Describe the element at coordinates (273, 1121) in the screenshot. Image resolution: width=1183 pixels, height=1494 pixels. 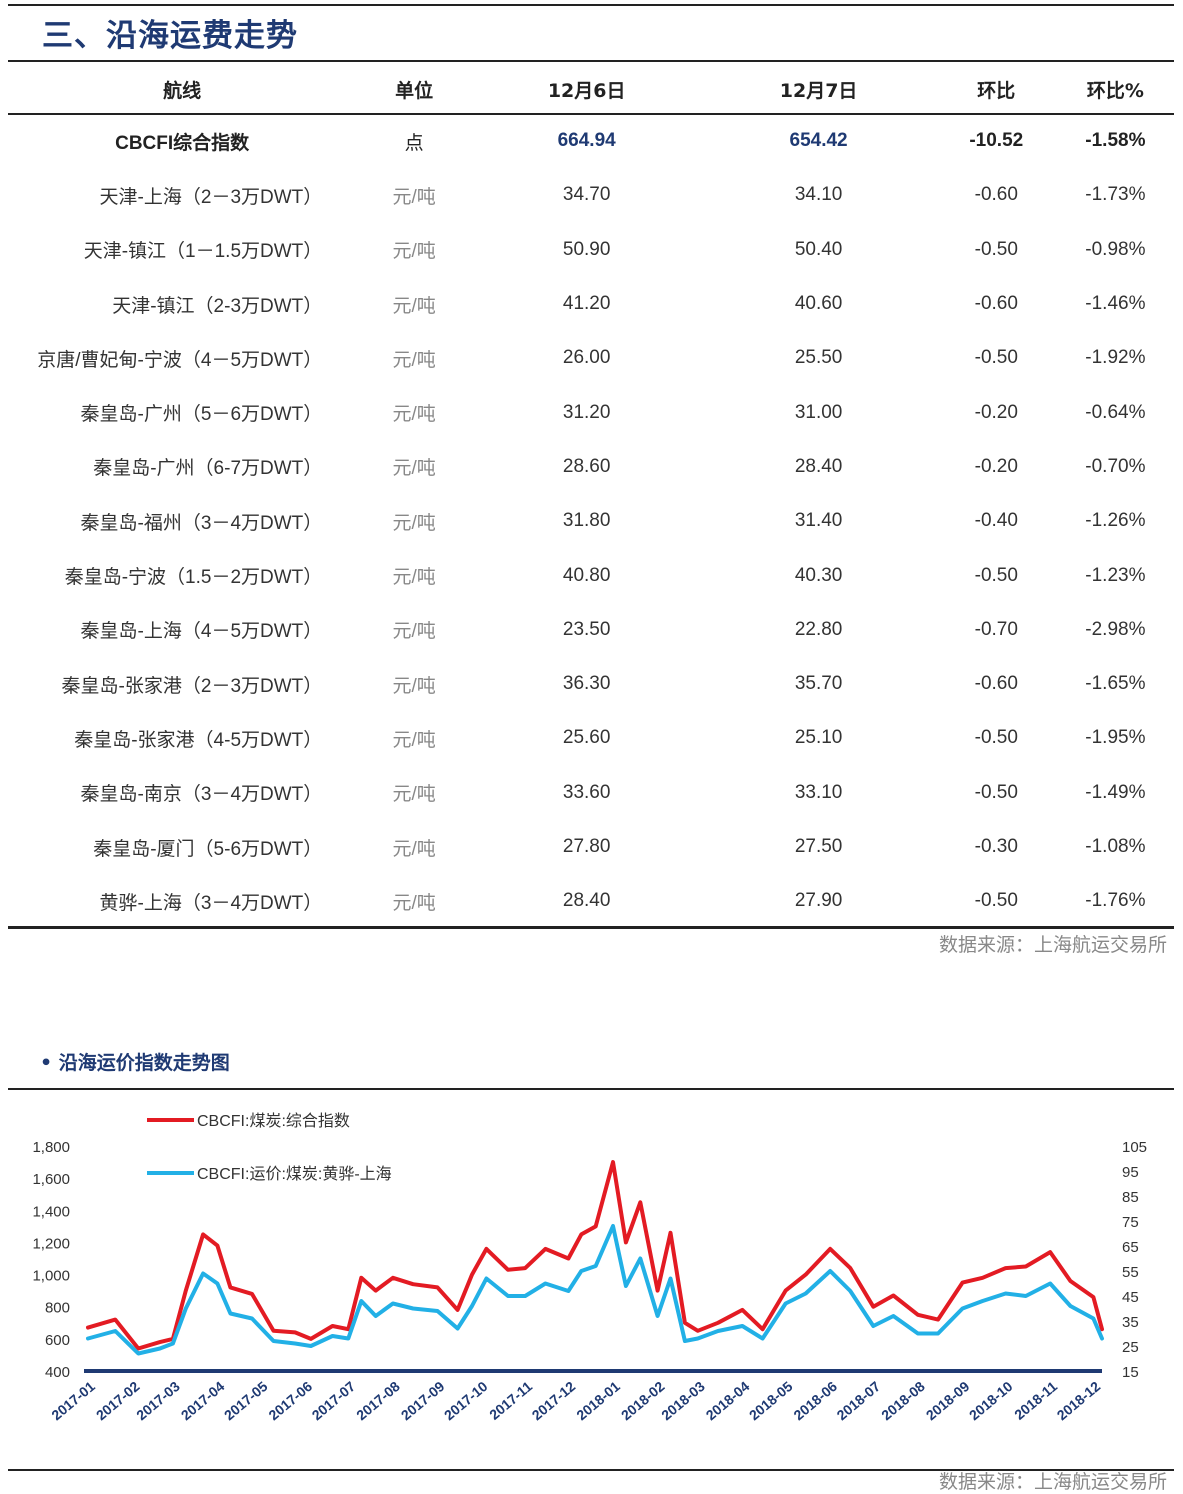
I see `legend-label-composite: CBCFI:煤炭:综合指数` at that location.